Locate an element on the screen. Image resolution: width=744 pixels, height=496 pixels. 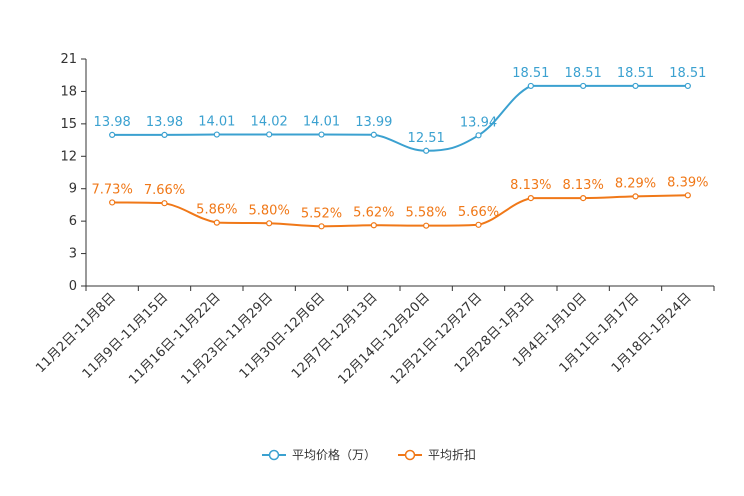
data-label: 8.29% is located at coordinates (635, 183).